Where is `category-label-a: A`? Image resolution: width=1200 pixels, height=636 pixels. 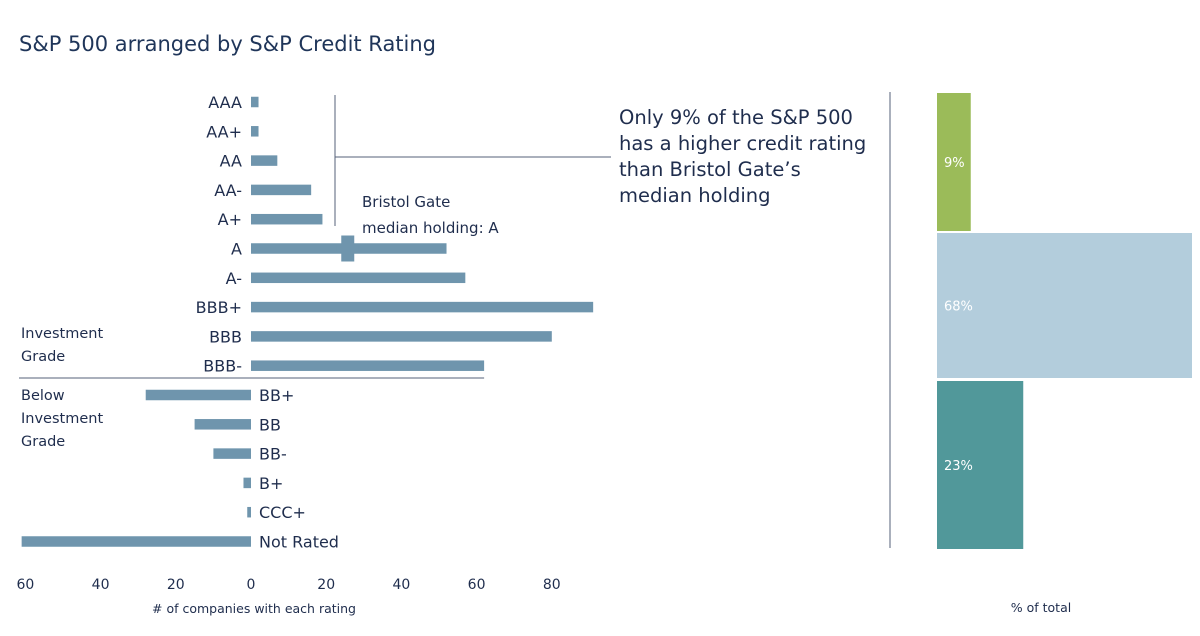
category-label-a: A is located at coordinates (236, 249).